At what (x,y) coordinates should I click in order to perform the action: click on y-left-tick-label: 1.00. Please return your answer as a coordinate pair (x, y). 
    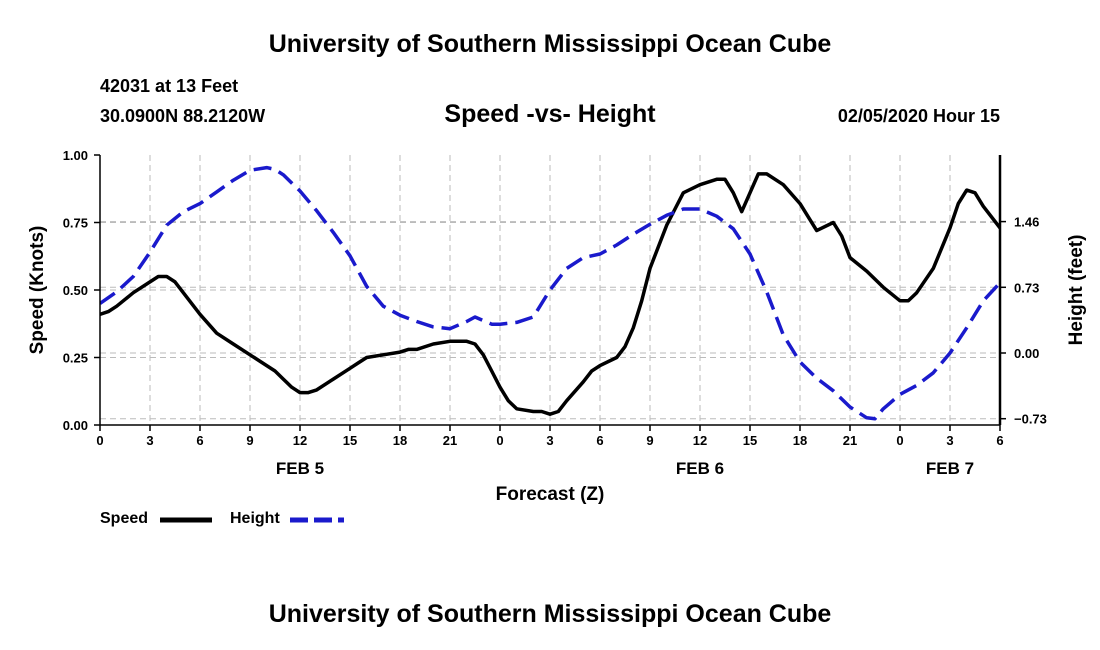
    Looking at the image, I should click on (75, 155).